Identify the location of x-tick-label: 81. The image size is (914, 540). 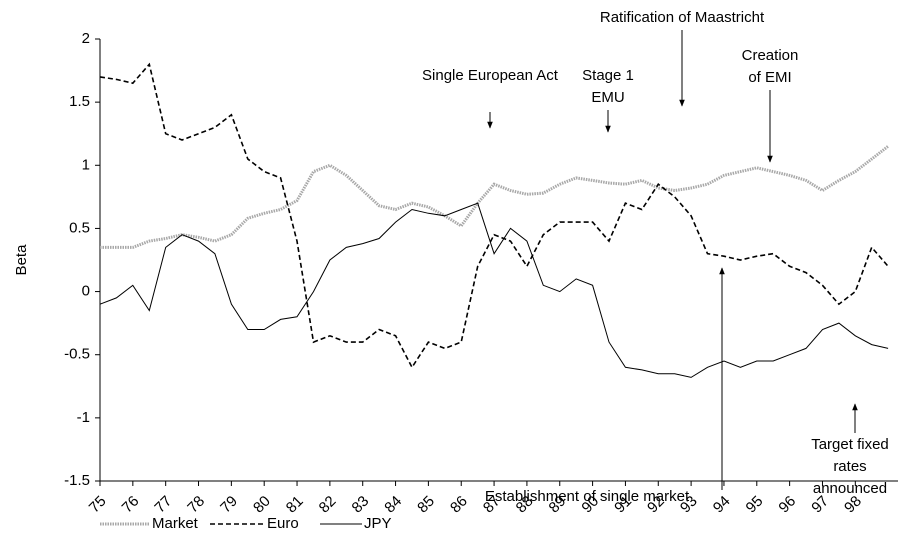
(295, 505).